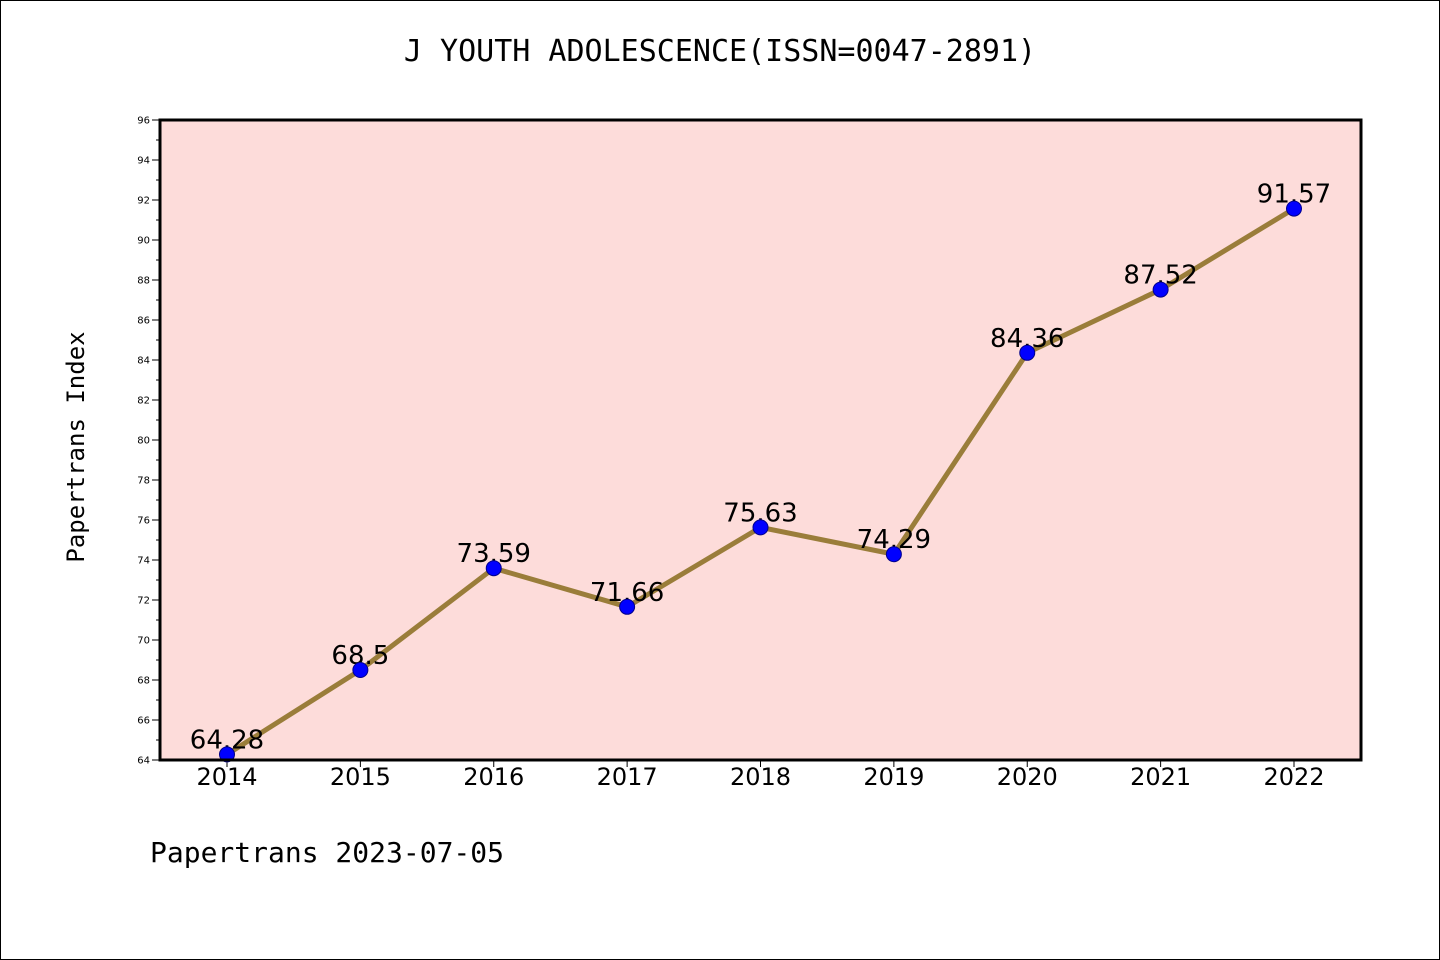 This screenshot has width=1440, height=960. What do you see at coordinates (1160, 777) in the screenshot?
I see `x-tick-label: 2021` at bounding box center [1160, 777].